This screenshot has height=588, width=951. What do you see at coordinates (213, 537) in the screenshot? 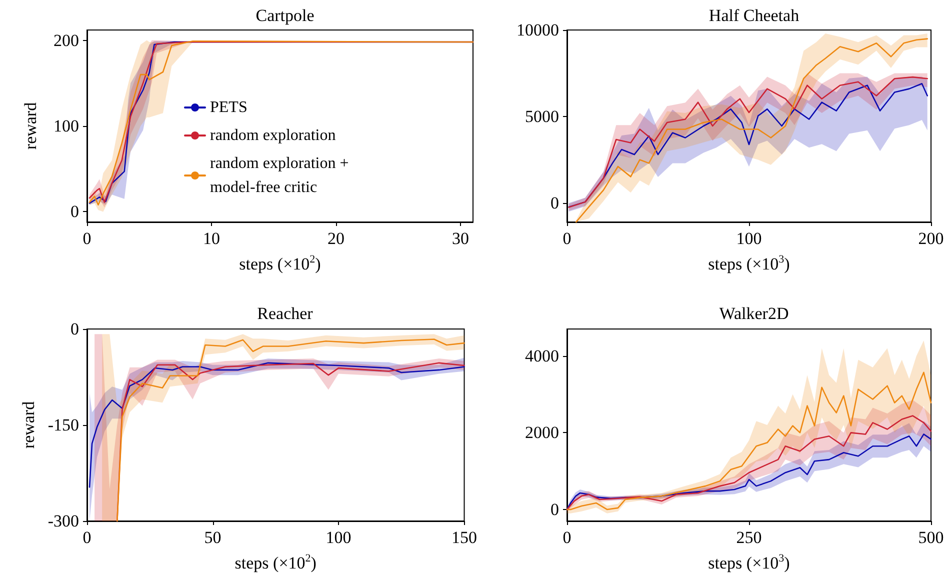
I see `x-tick-label: 50` at bounding box center [213, 537].